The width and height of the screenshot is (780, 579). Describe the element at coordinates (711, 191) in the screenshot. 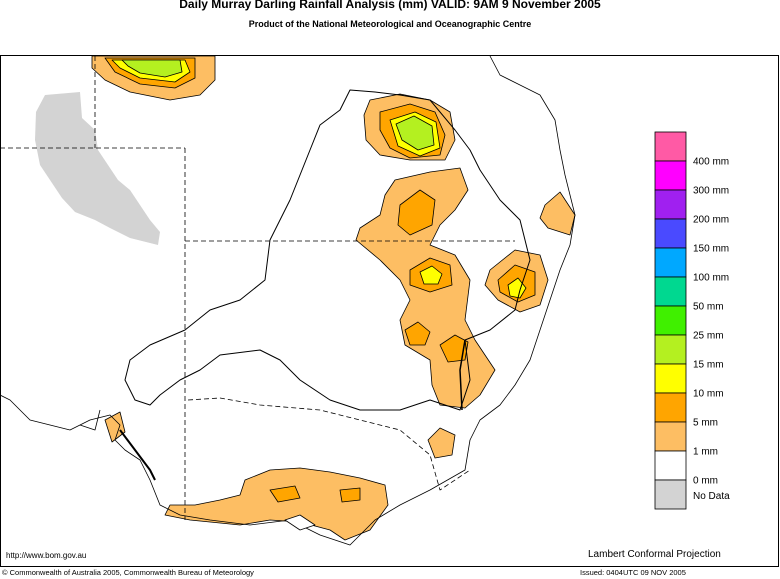

I see `legend-label: 300 mm` at that location.